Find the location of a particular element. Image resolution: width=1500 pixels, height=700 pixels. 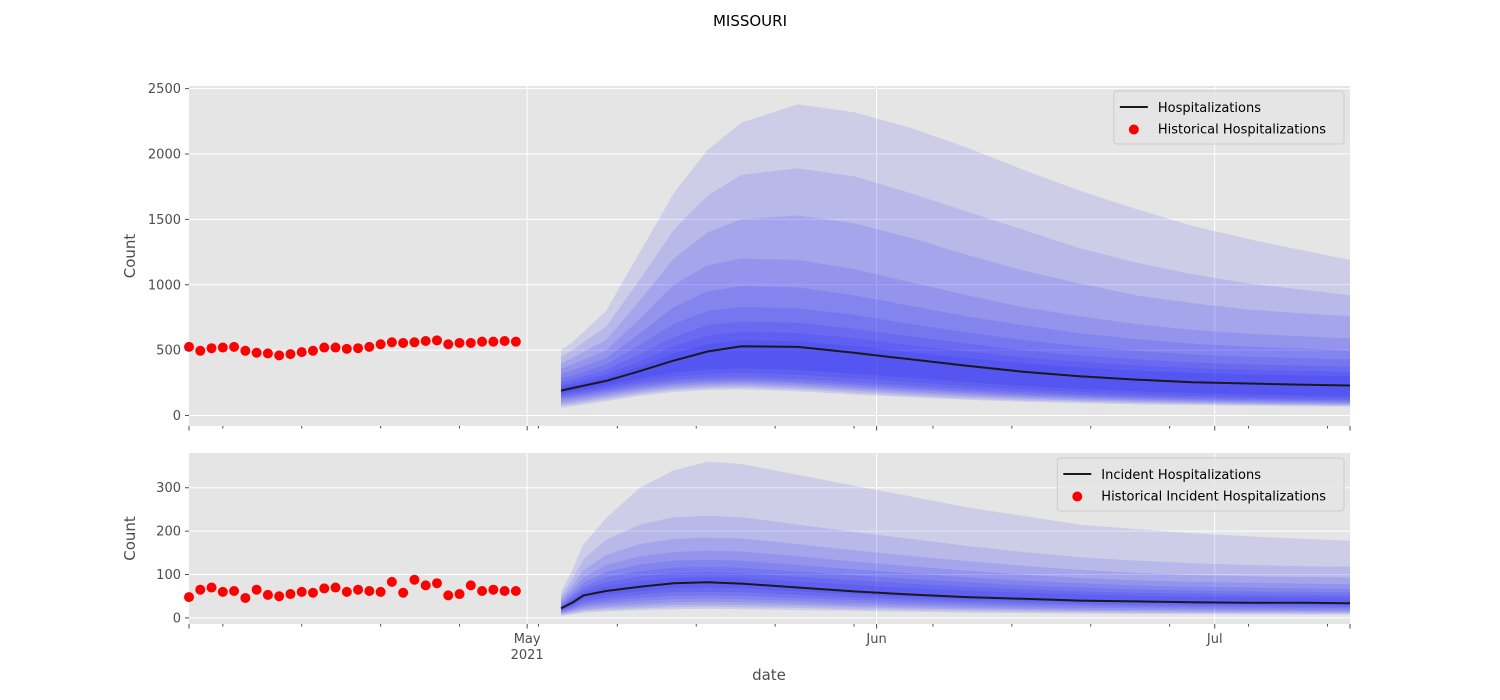

x-axis-label: date is located at coordinates (769, 675).